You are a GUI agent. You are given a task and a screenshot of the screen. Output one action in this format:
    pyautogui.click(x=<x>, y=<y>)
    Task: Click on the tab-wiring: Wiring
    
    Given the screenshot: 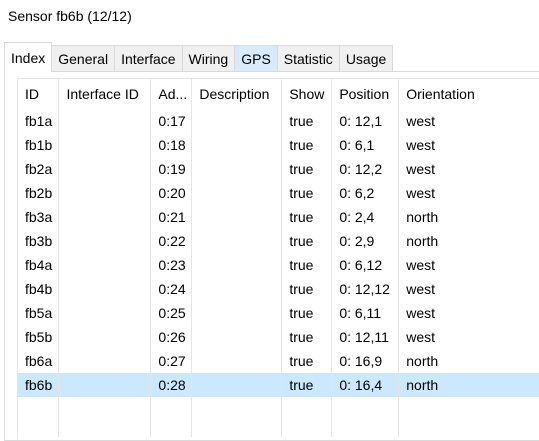 What is the action you would take?
    pyautogui.click(x=208, y=58)
    